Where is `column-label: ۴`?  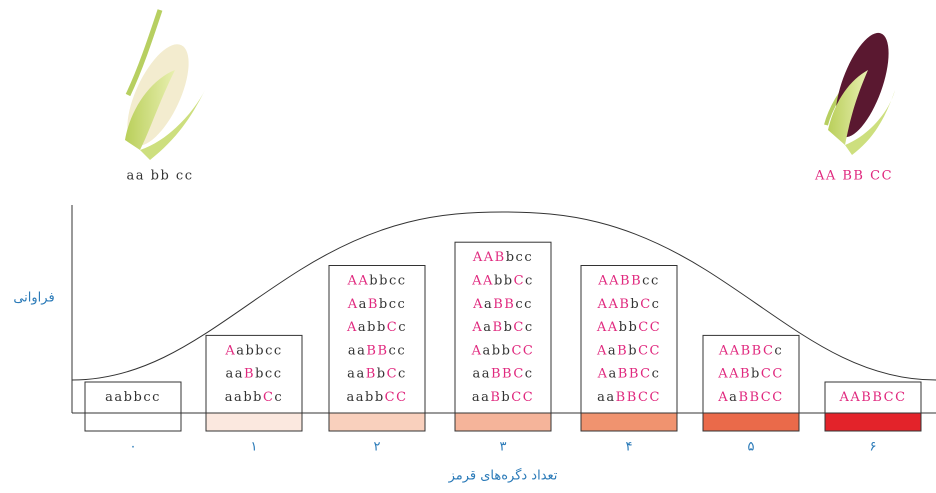 column-label: ۴ is located at coordinates (629, 447).